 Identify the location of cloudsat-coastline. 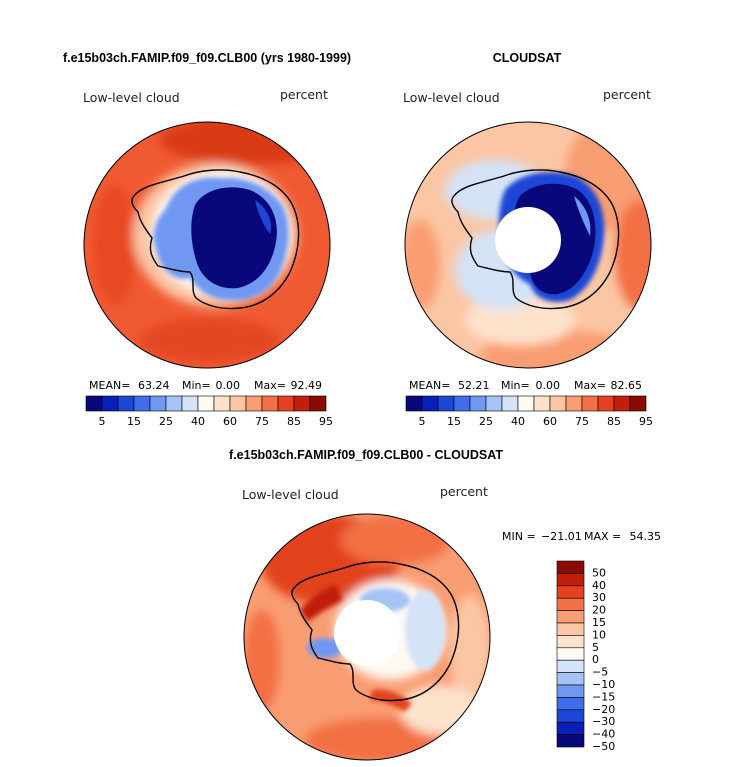
(535, 239).